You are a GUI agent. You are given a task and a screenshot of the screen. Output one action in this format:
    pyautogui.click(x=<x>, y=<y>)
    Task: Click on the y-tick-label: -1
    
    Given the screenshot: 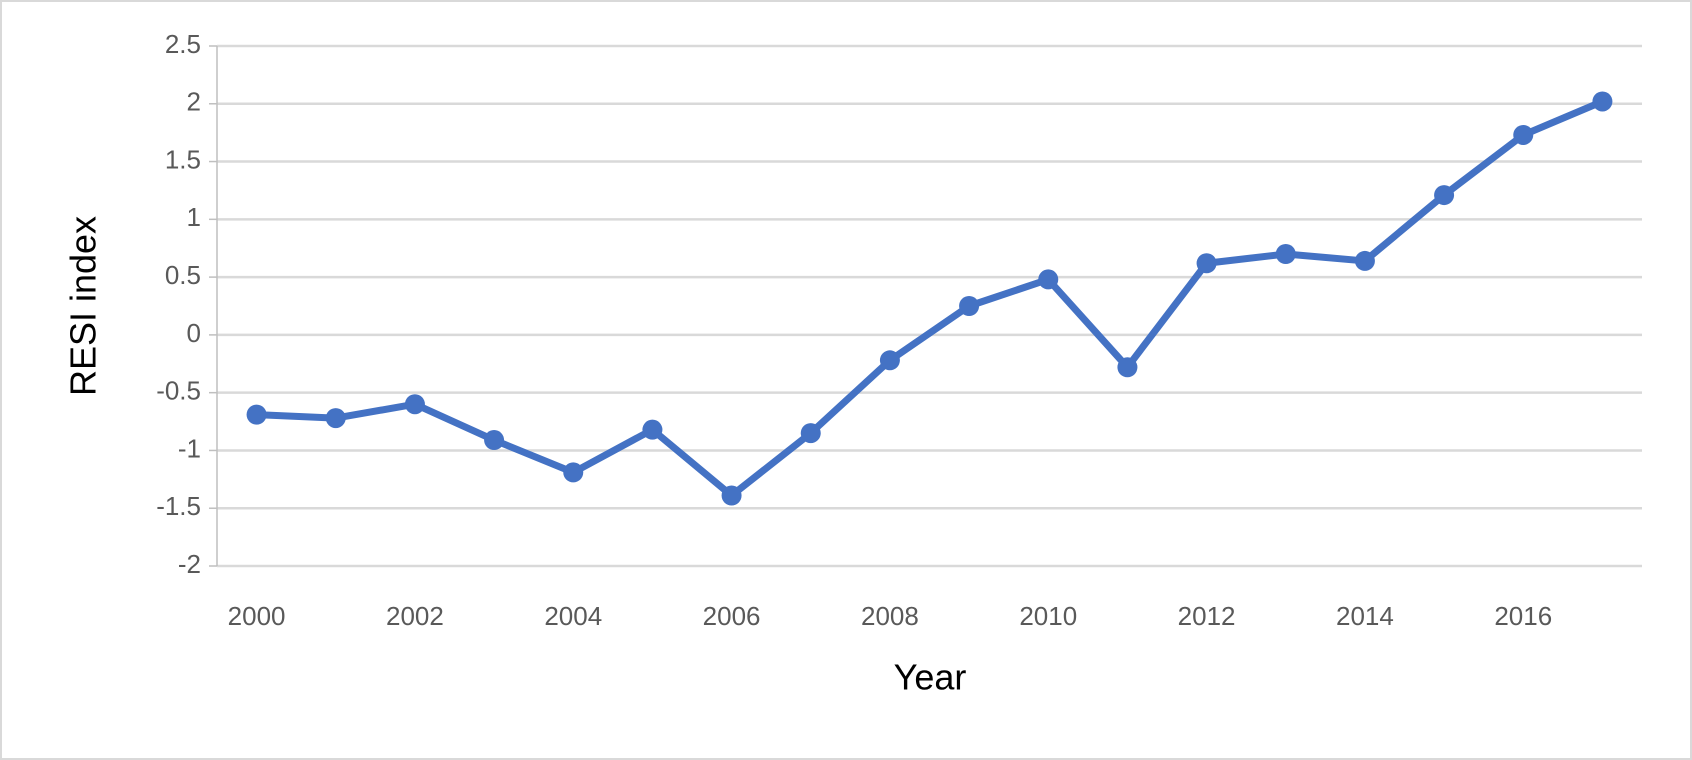 What is the action you would take?
    pyautogui.click(x=189, y=448)
    